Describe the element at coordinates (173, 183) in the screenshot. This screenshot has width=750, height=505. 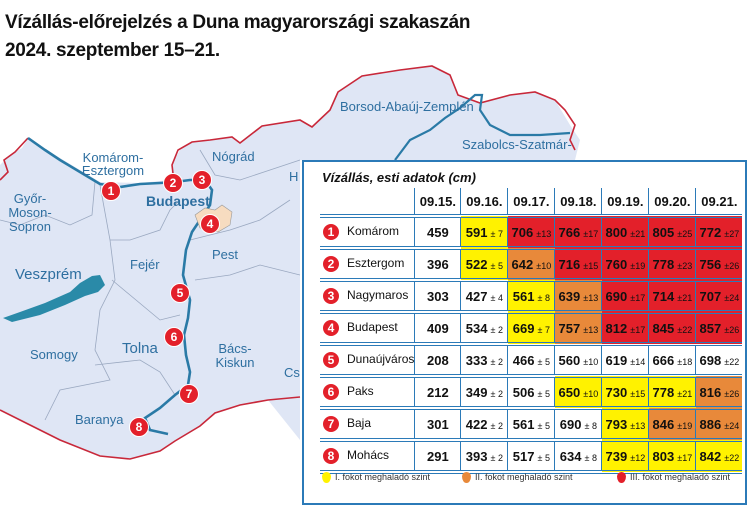
I see `station-marker-2: 2` at that location.